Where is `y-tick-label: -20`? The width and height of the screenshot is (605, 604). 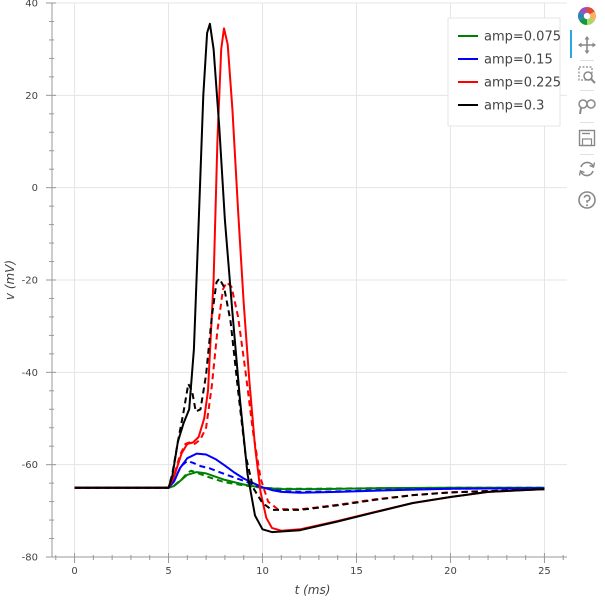
y-tick-label: -20 is located at coordinates (30, 281).